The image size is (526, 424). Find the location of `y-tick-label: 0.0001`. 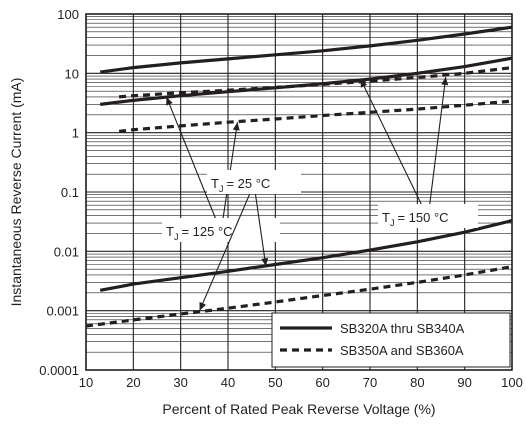

y-tick-label: 0.0001 is located at coordinates (59, 370).